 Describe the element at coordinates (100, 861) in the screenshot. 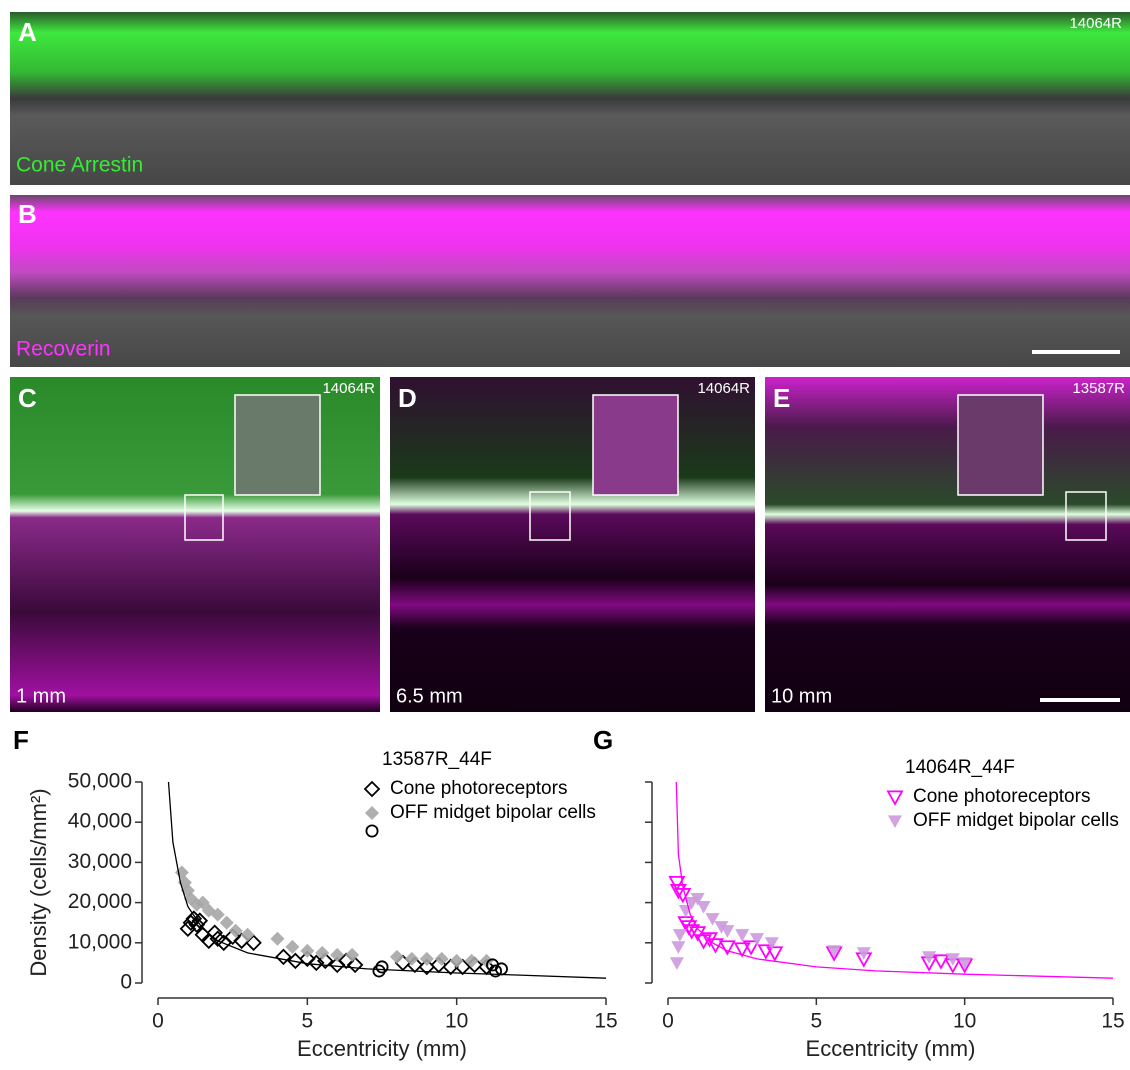

I see `y-tick-label: 30,000` at that location.